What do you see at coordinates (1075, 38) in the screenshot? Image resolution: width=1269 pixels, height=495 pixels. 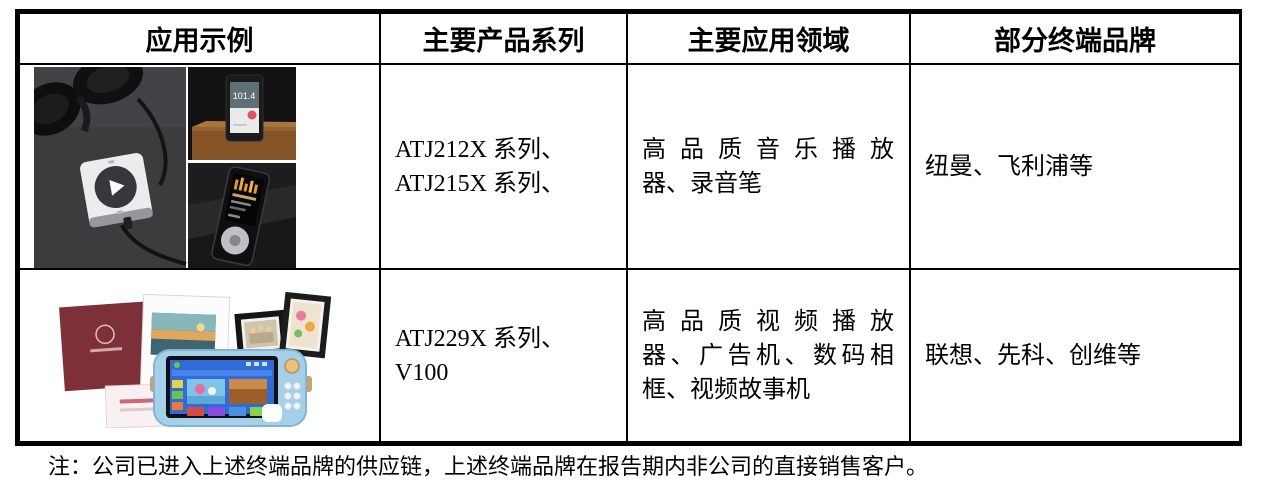 I see `column-header-terminal-brands: 部分终端品牌` at bounding box center [1075, 38].